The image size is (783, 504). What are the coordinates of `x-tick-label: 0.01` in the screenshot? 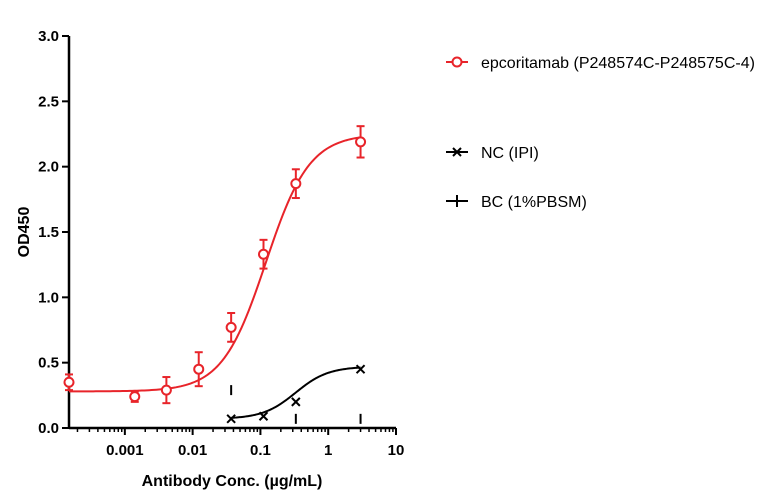 It's located at (192, 450).